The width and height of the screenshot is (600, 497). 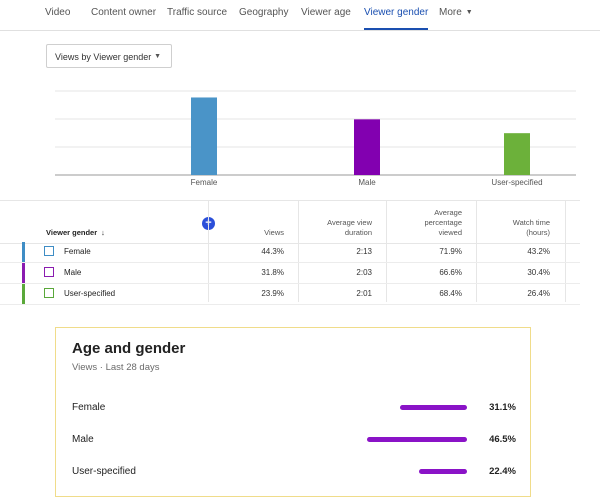 What do you see at coordinates (450, 272) in the screenshot?
I see `cell-avg-pct: 66.6%` at bounding box center [450, 272].